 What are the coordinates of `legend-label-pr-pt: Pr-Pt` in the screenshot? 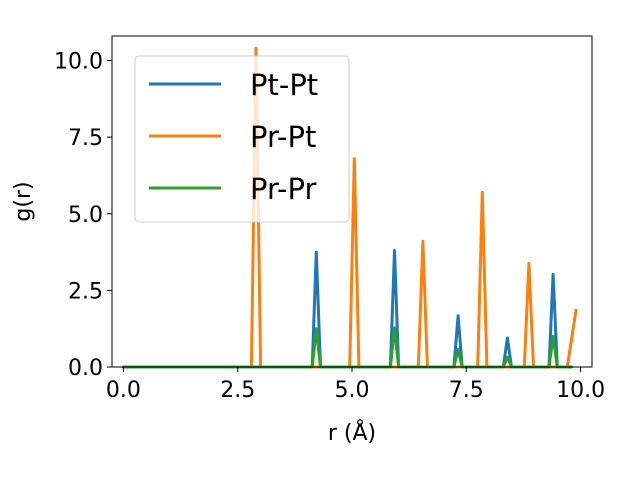 It's located at (283, 137).